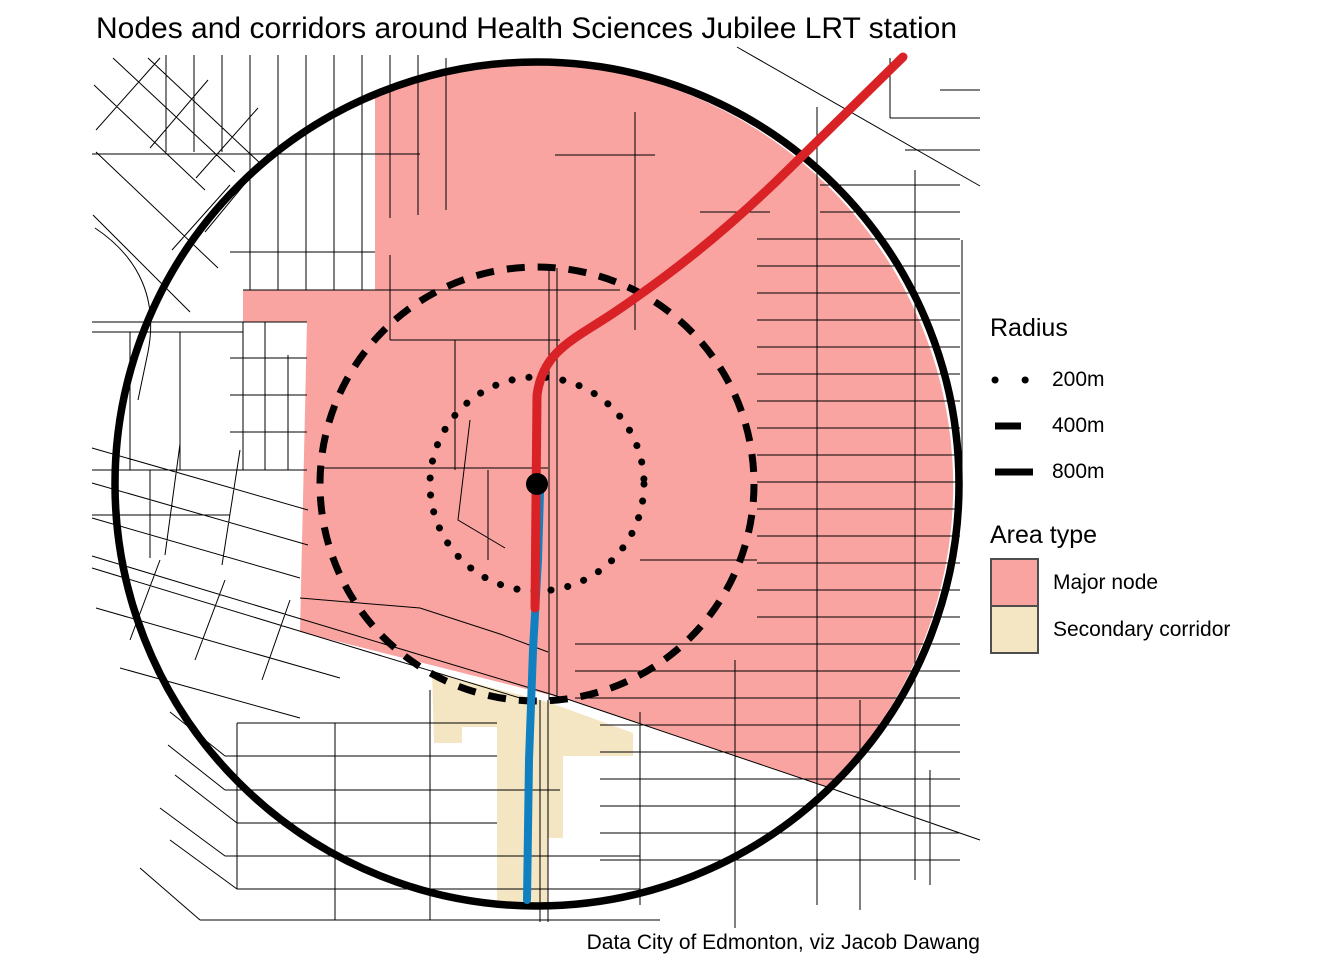  I want to click on area-secondary-corridor-column, so click(522, 796).